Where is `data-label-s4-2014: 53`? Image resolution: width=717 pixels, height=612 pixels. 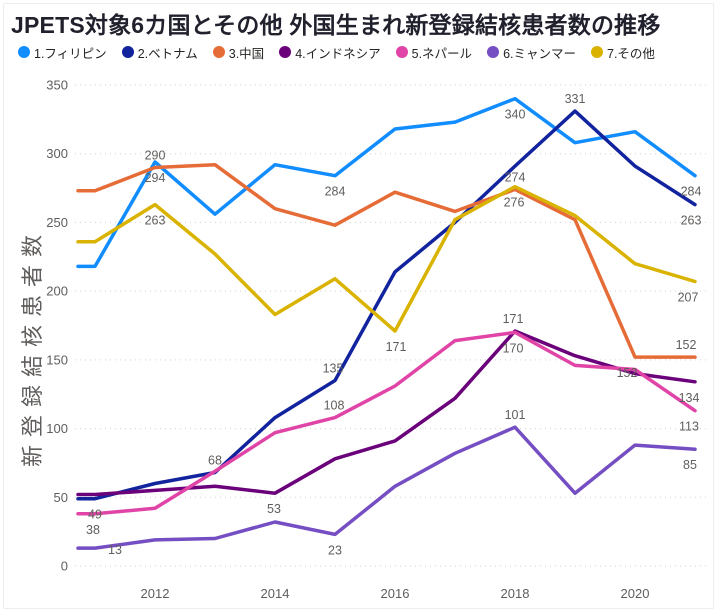 data-label-s4-2014: 53 is located at coordinates (274, 509).